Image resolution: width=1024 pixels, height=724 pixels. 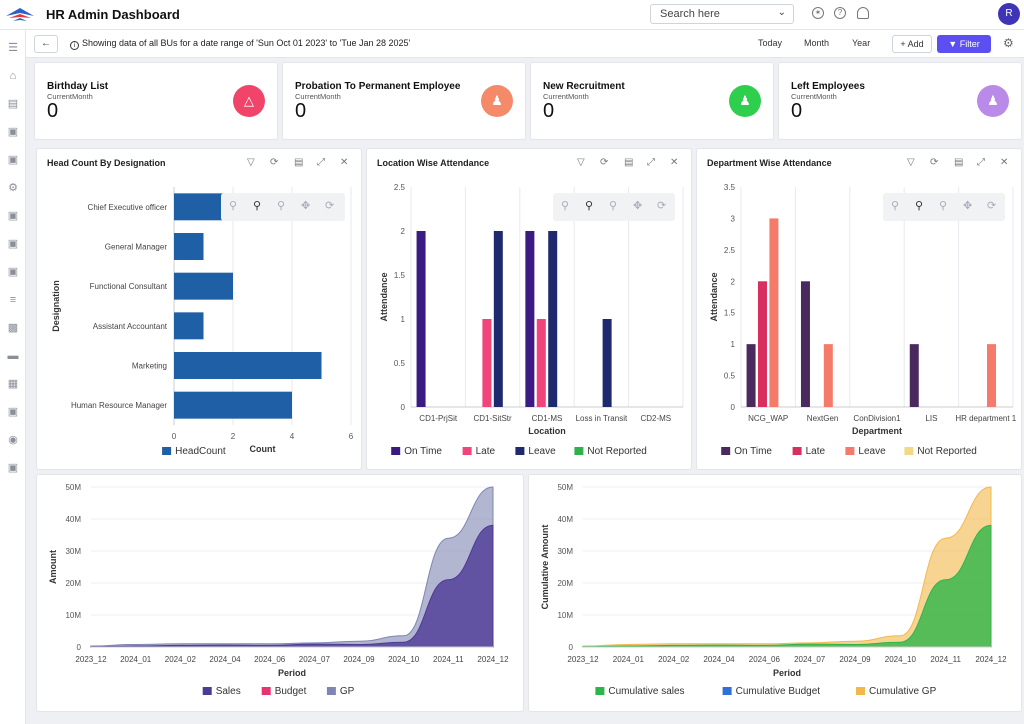 What do you see at coordinates (292, 586) in the screenshot?
I see `area-series` at bounding box center [292, 586].